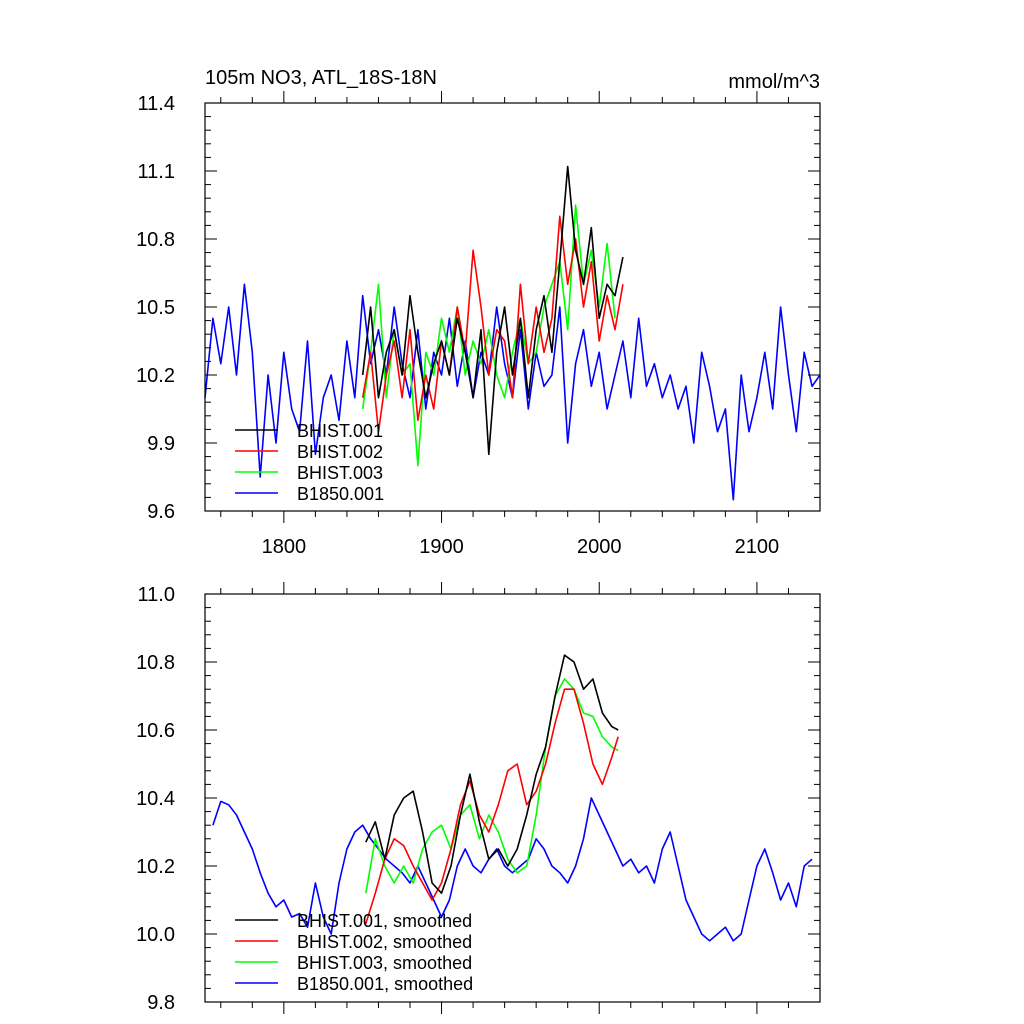  Describe the element at coordinates (757, 547) in the screenshot. I see `x-tick-label: 2100` at that location.